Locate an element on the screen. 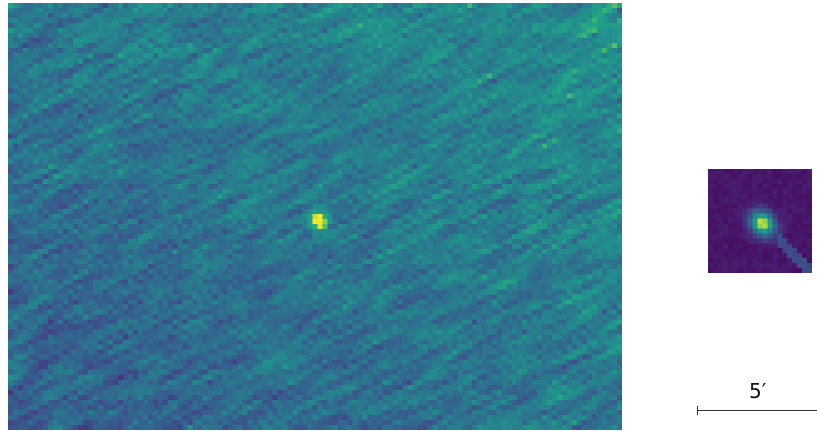 The width and height of the screenshot is (817, 431). cutout-heatmap is located at coordinates (760, 221).